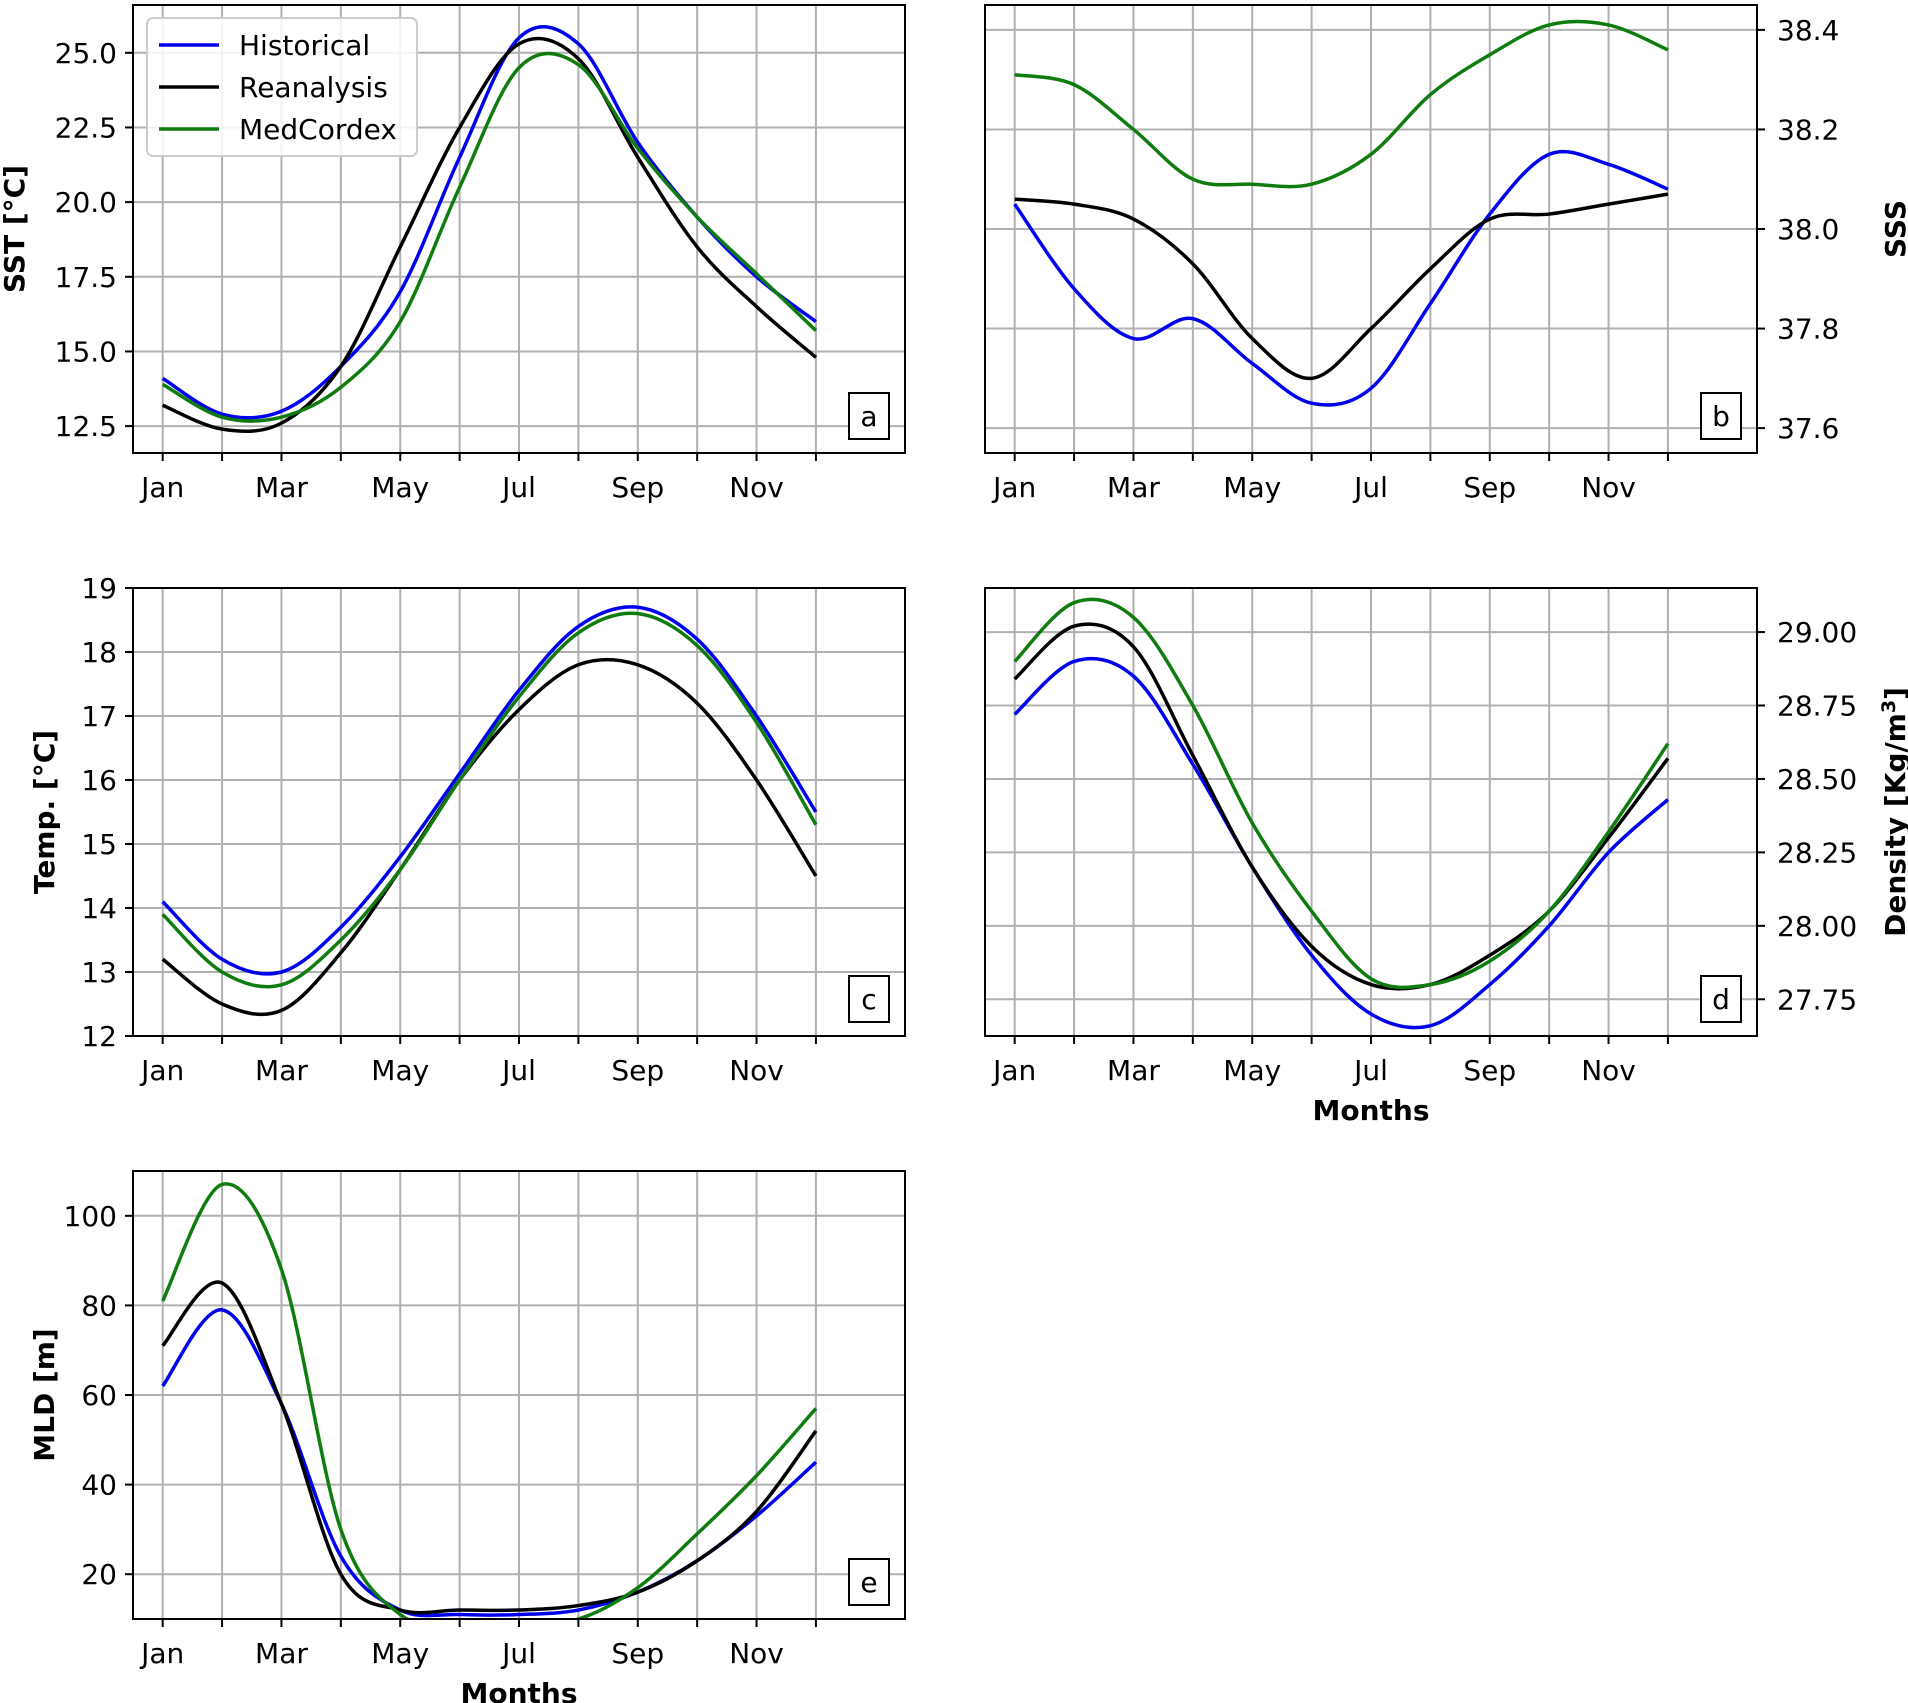 This screenshot has height=1703, width=1908. What do you see at coordinates (161, 1653) in the screenshot?
I see `panel-e-xtick-label-jan: Jan` at bounding box center [161, 1653].